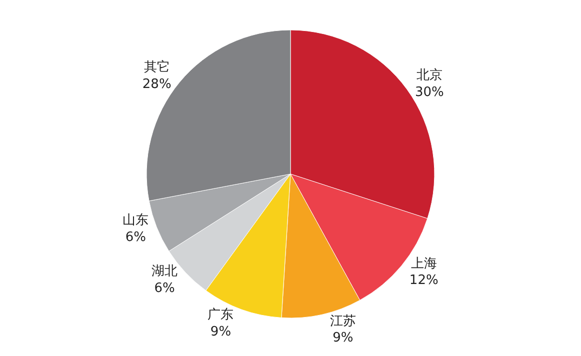  What do you see at coordinates (157, 84) in the screenshot?
I see `data-label: 28%` at bounding box center [157, 84].